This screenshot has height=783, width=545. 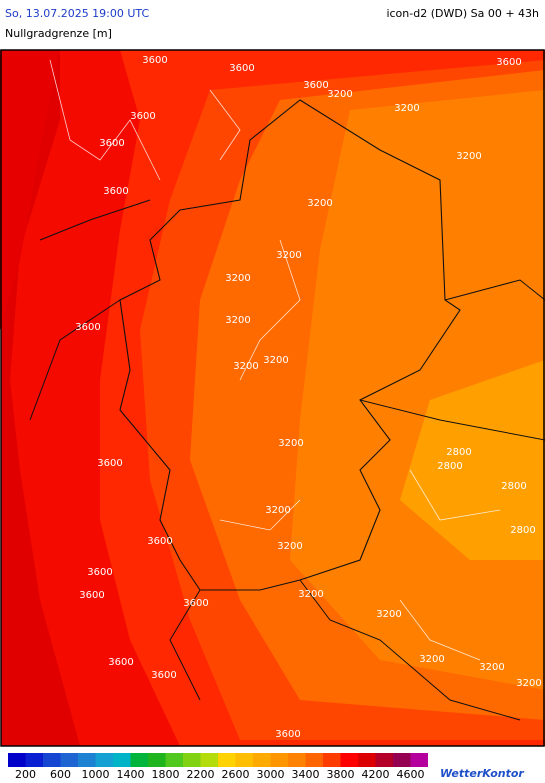 What do you see at coordinates (341, 774) in the screenshot?
I see `colorbar-label: 3800` at bounding box center [341, 774].